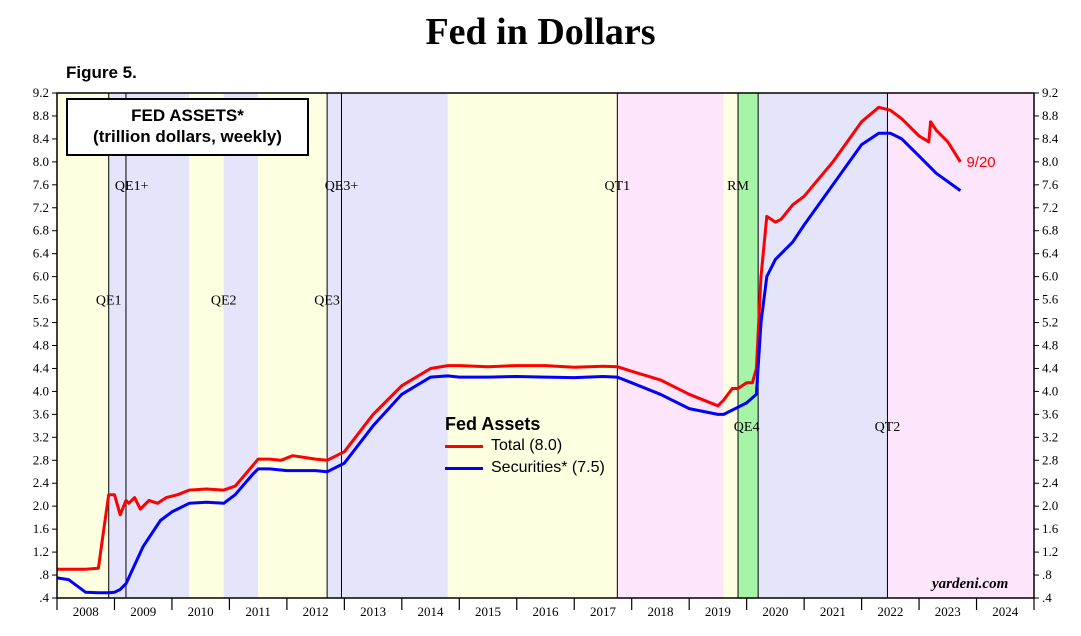 This screenshot has width=1081, height=636. I want to click on x-tick-label: 2012, so click(316, 611).